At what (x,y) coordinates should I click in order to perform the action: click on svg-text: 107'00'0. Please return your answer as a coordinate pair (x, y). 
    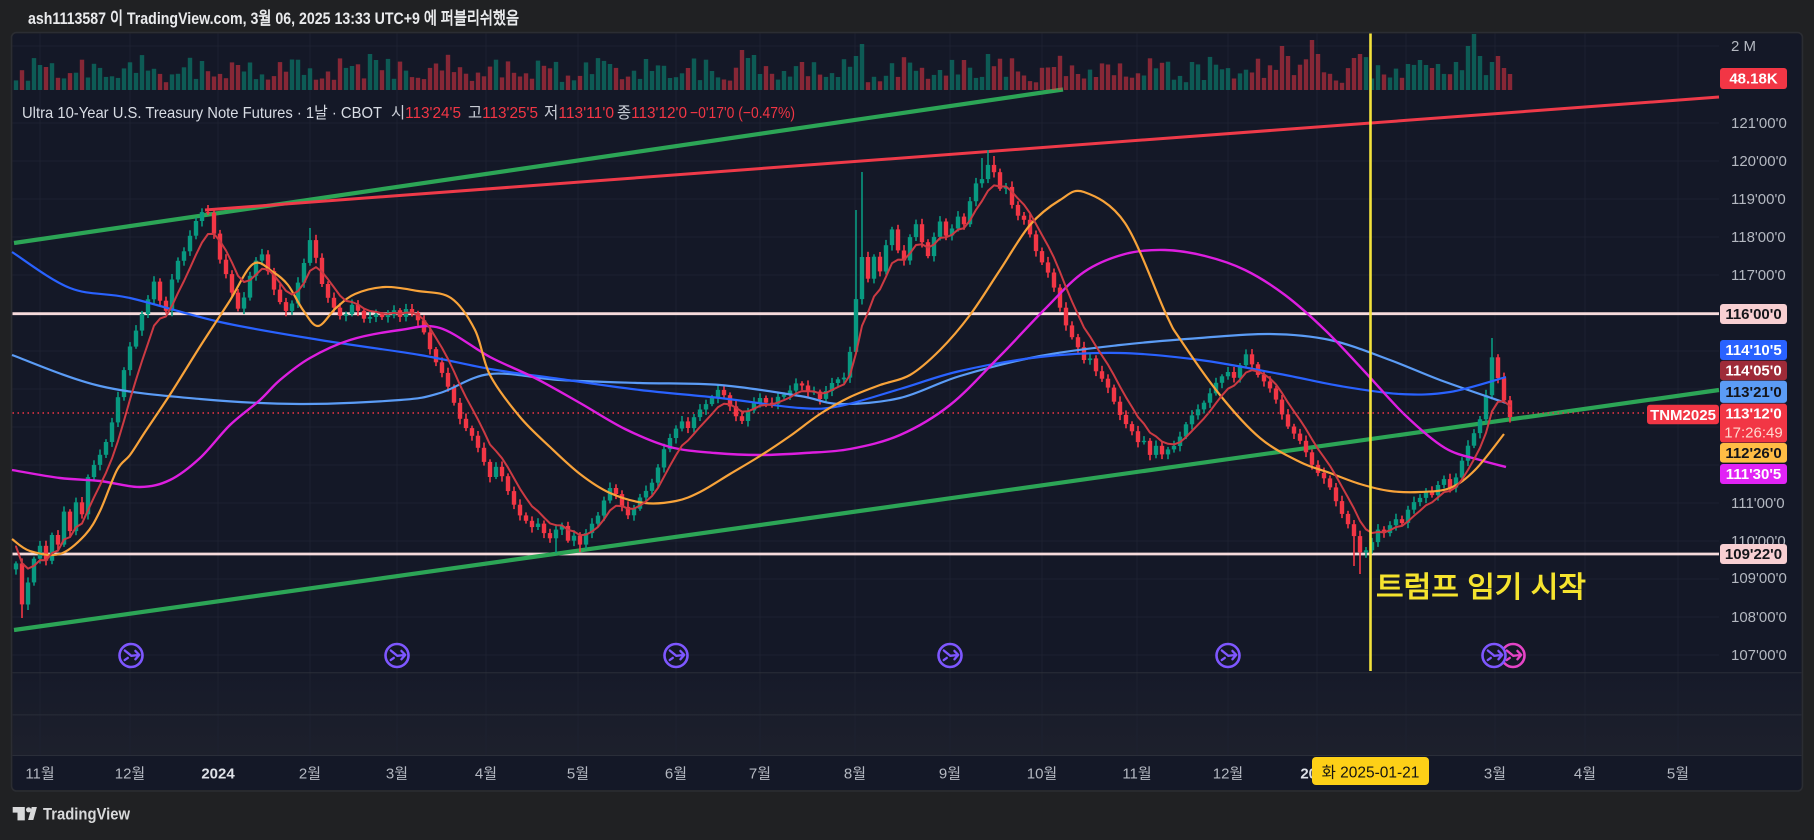
    Looking at the image, I should click on (1759, 655).